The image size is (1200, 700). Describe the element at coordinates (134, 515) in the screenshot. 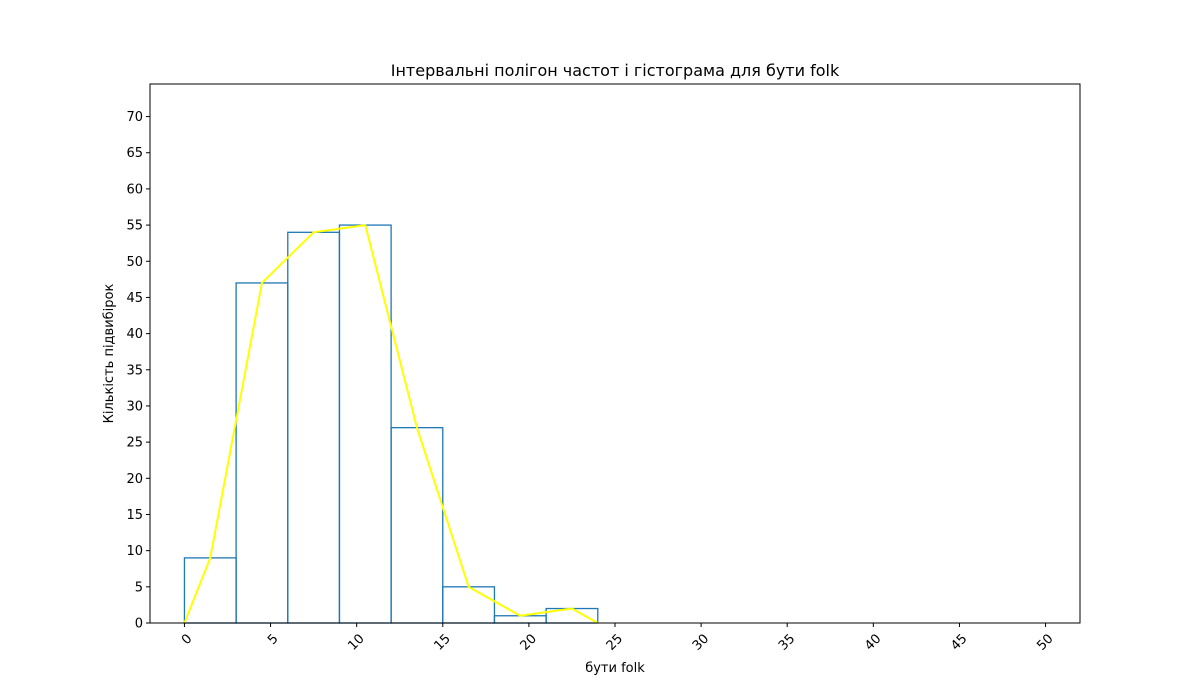

I see `y-tick-label: 15` at that location.